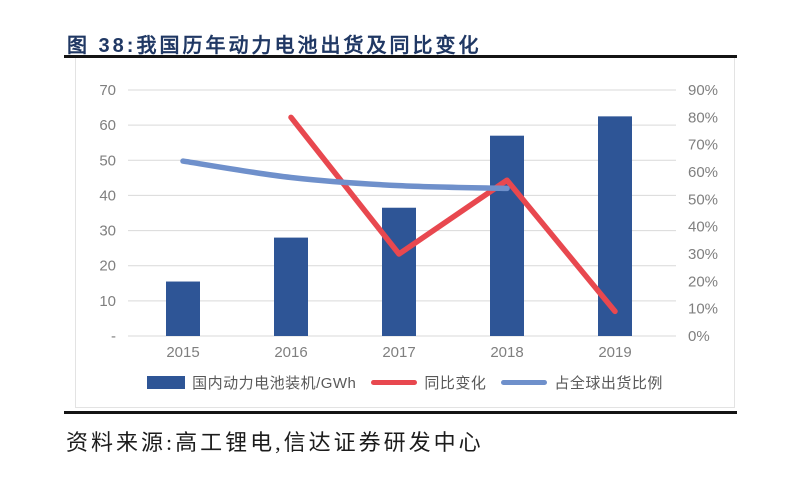 This screenshot has width=800, height=479. Describe the element at coordinates (400, 412) in the screenshot. I see `bottom-divider-rule` at that location.